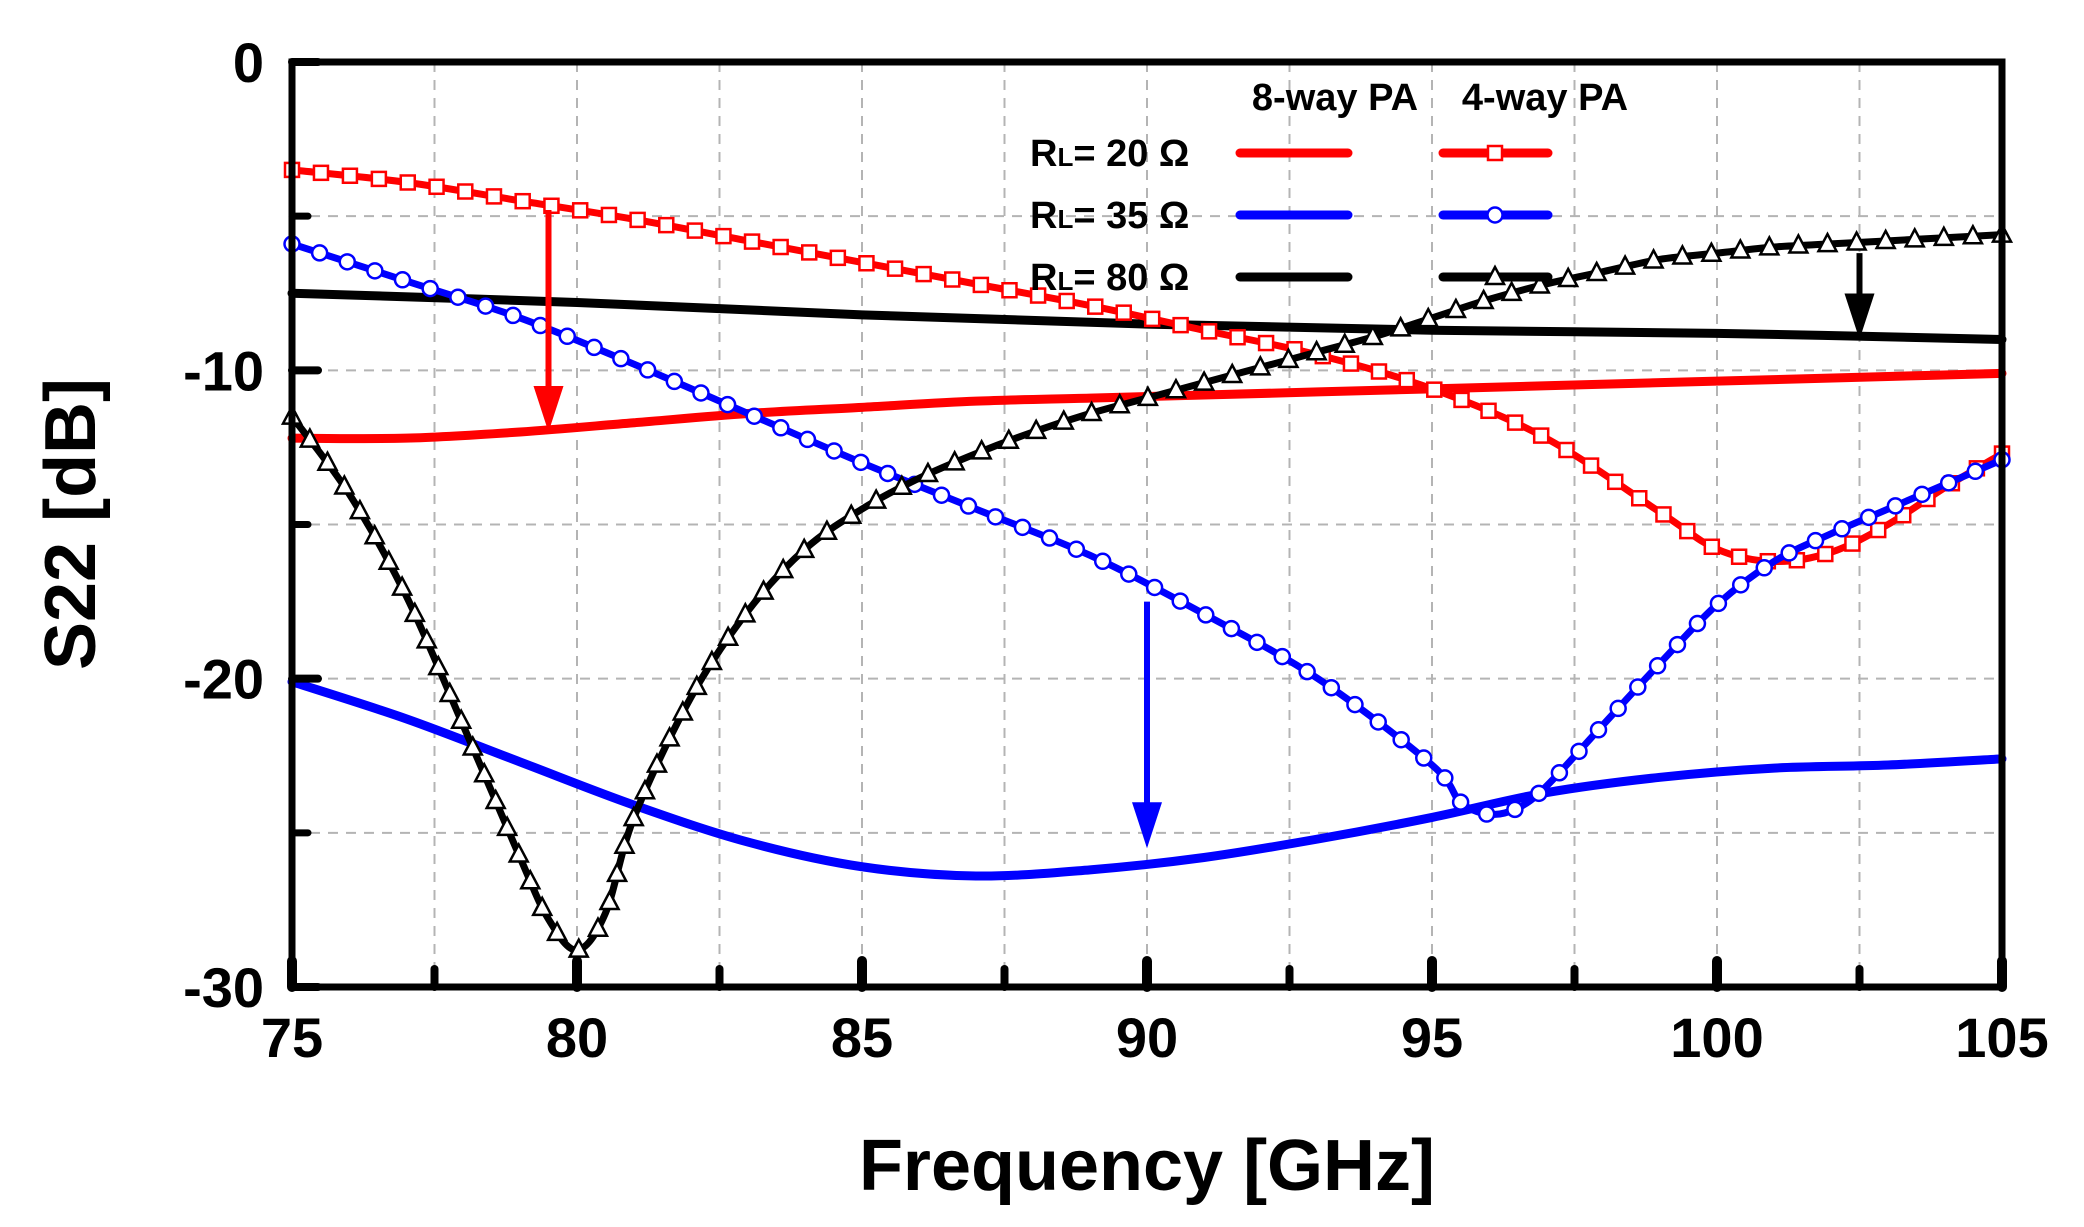 The height and width of the screenshot is (1227, 2084). I want to click on x-tick-label: 90, so click(1147, 1037).